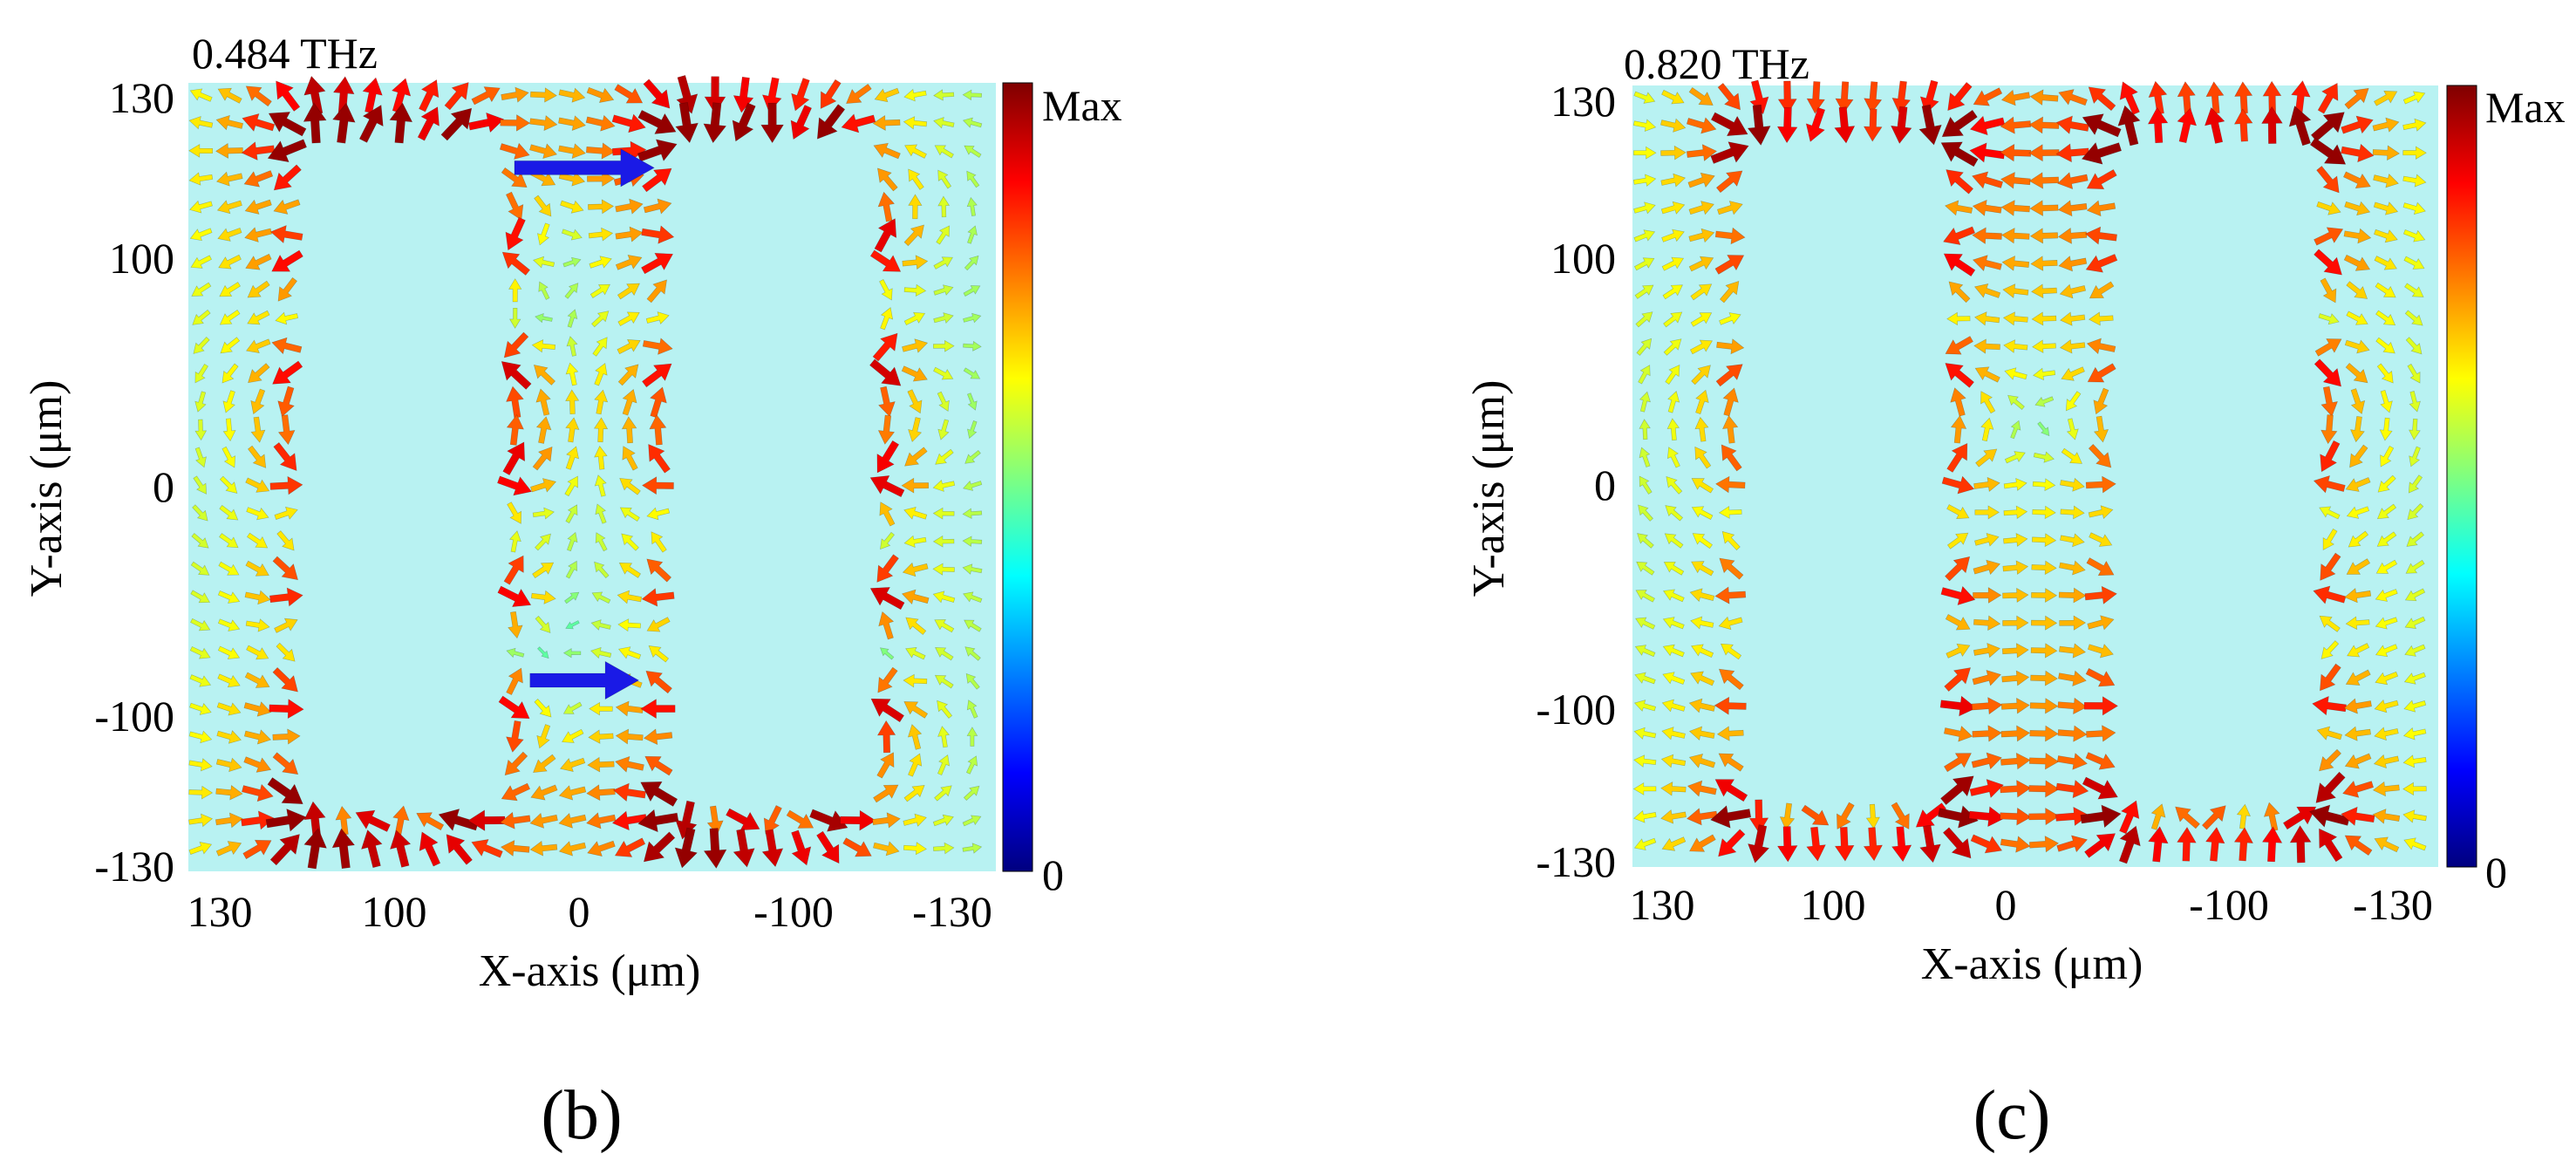 The width and height of the screenshot is (2576, 1174). Describe the element at coordinates (952, 911) in the screenshot. I see `x-tick-minus130: -130` at that location.